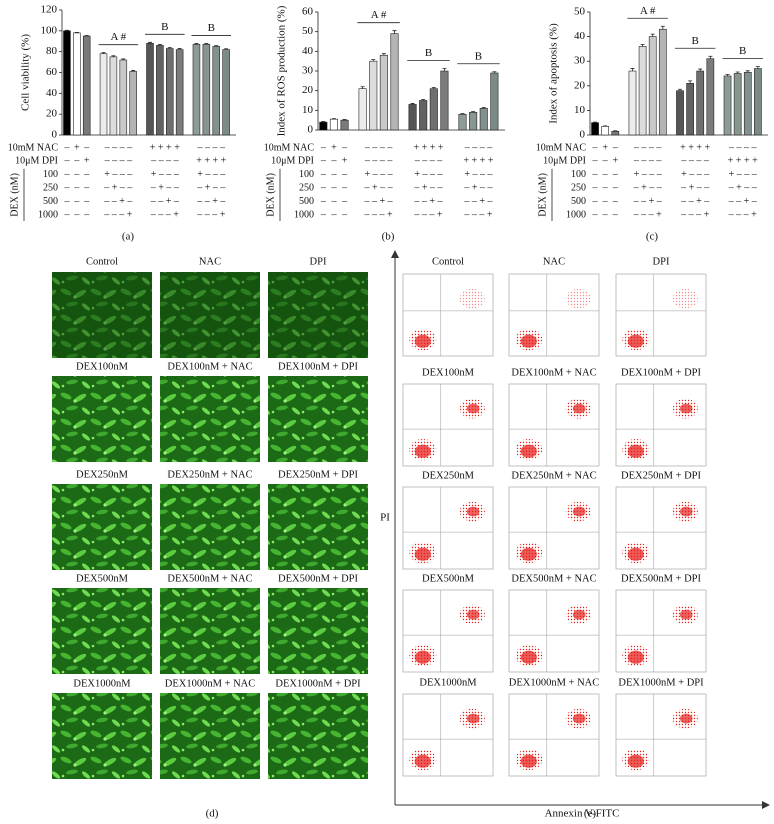 Image resolution: width=774 pixels, height=824 pixels. What do you see at coordinates (49, 30) in the screenshot?
I see `y-tick-label: 100` at bounding box center [49, 30].